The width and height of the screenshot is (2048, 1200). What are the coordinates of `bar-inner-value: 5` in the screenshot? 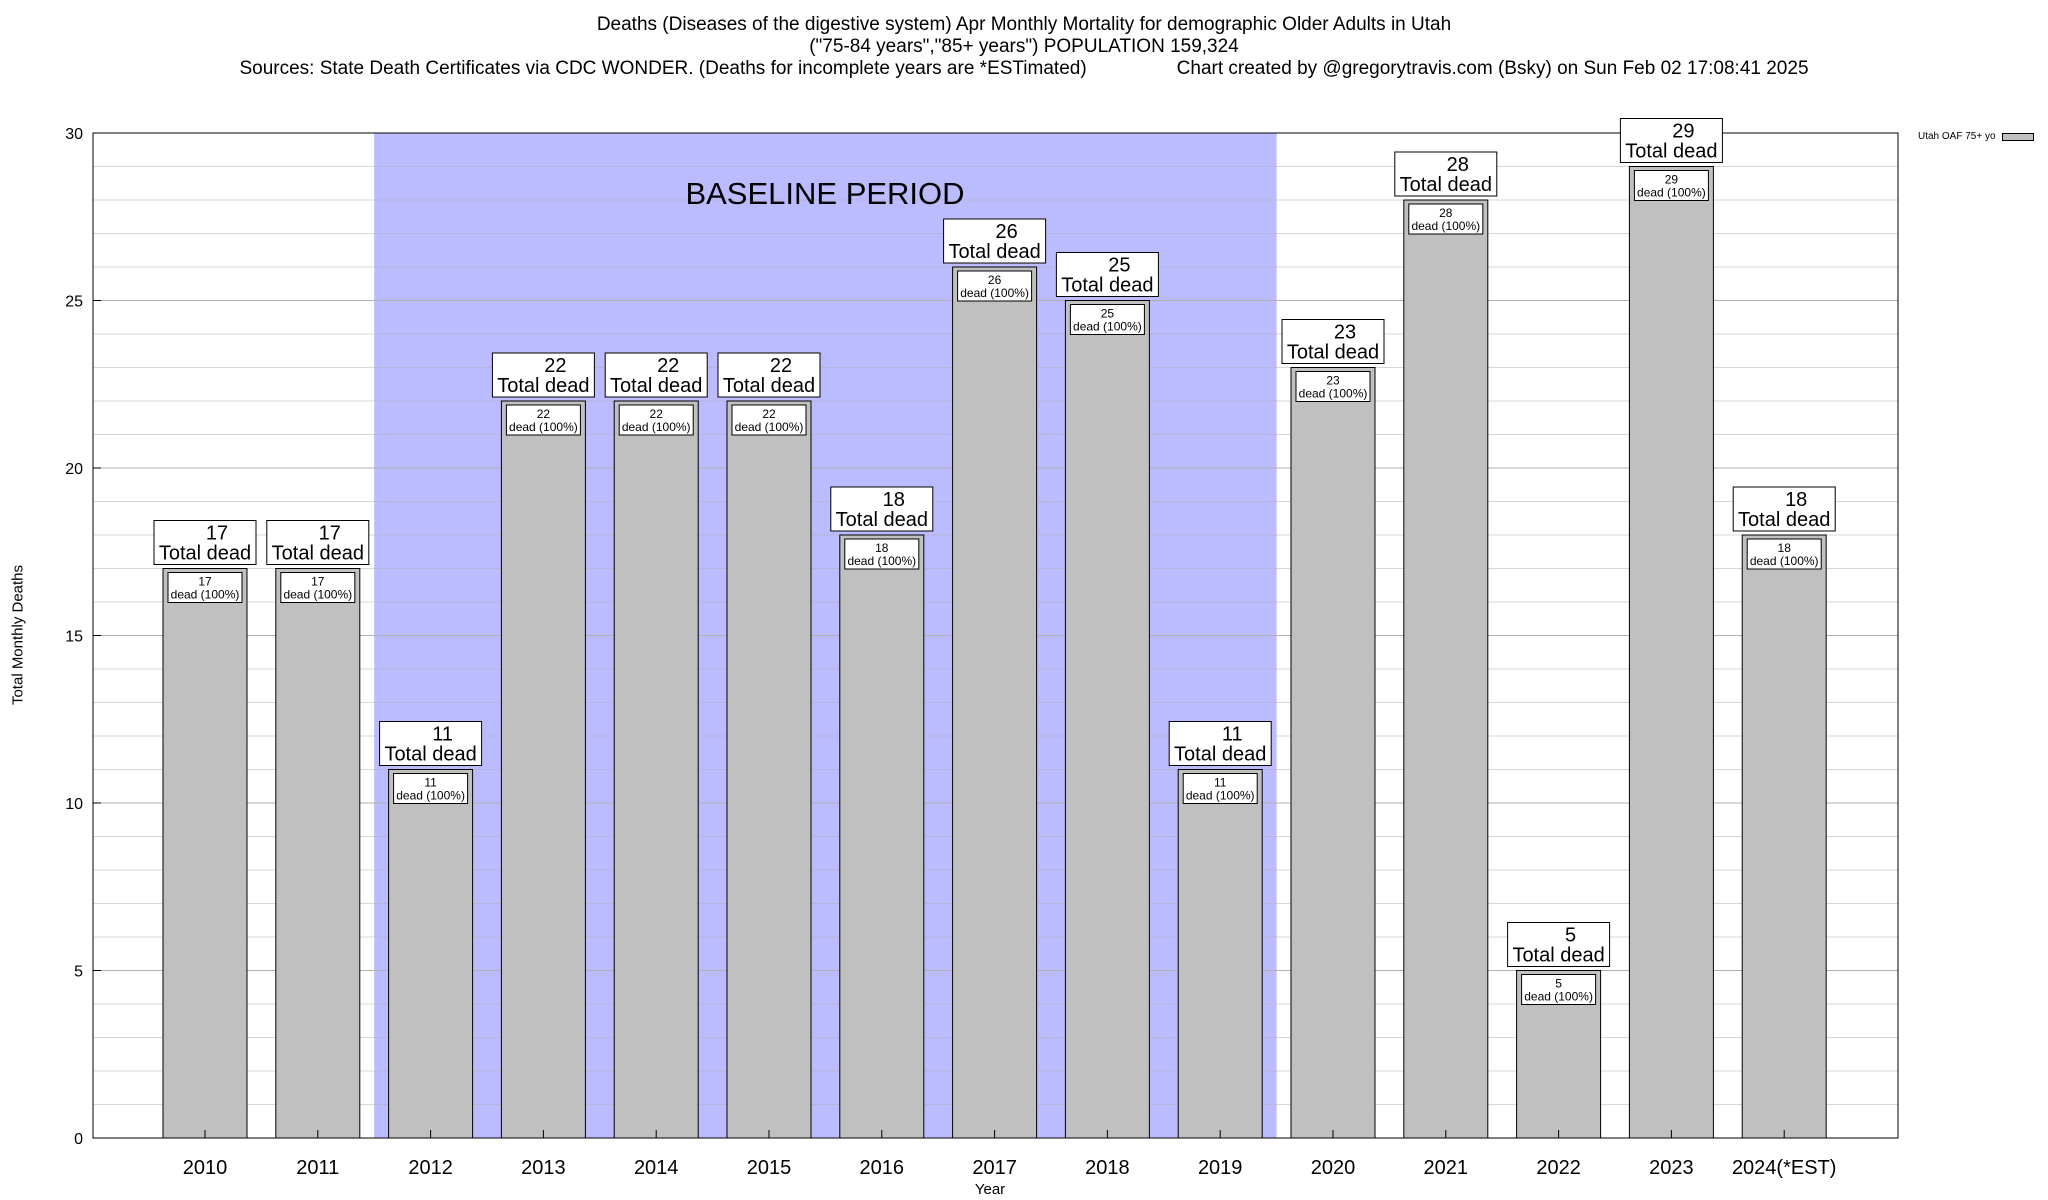 It's located at (1558, 984).